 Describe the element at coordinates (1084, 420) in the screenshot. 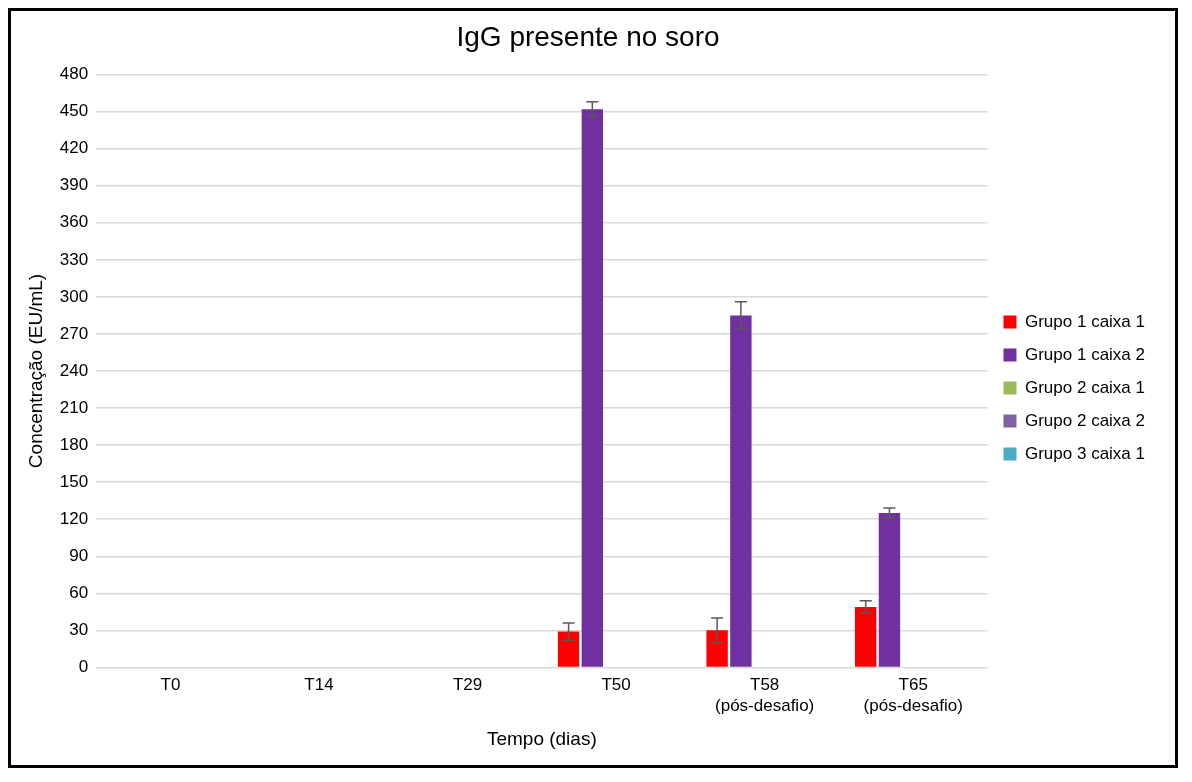

I see `legend-label: Grupo 2 caixa 2` at that location.